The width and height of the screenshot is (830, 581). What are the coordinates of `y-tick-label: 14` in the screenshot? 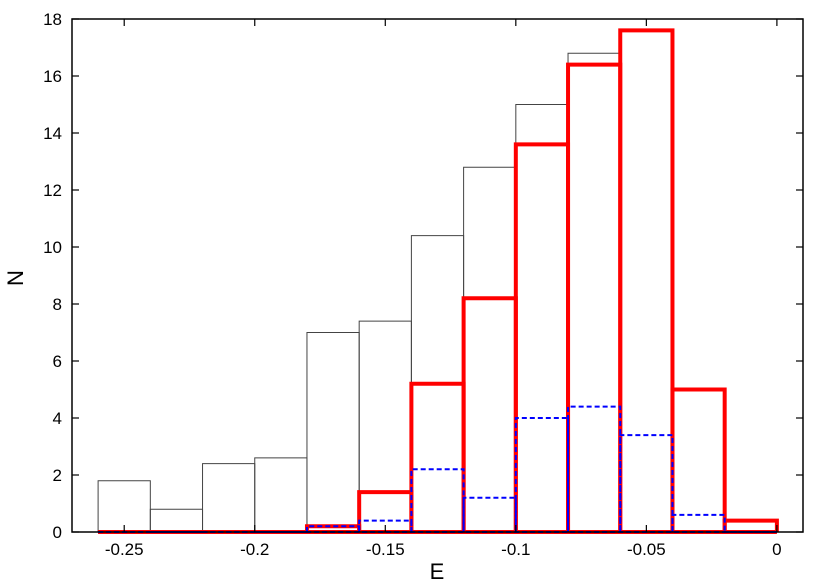 It's located at (52, 133).